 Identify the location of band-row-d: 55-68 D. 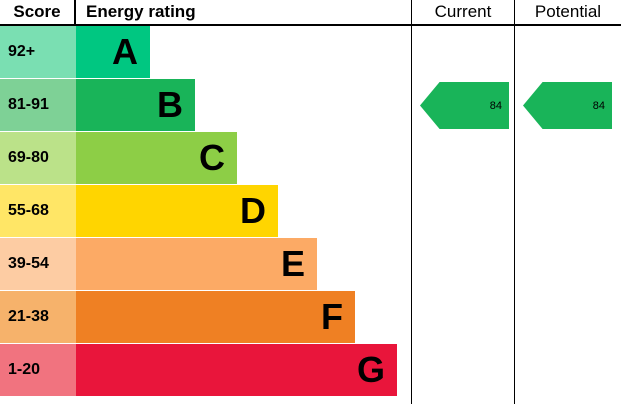
(205, 211).